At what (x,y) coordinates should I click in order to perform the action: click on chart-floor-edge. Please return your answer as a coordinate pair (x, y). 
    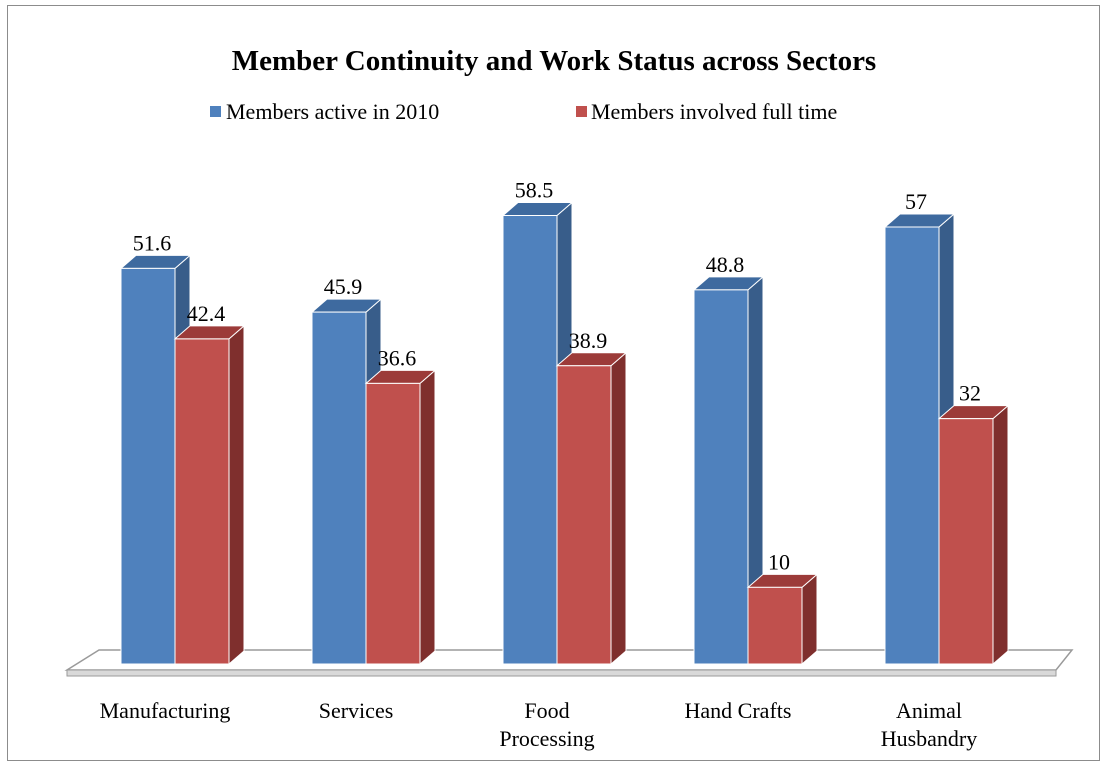
    Looking at the image, I should click on (561, 673).